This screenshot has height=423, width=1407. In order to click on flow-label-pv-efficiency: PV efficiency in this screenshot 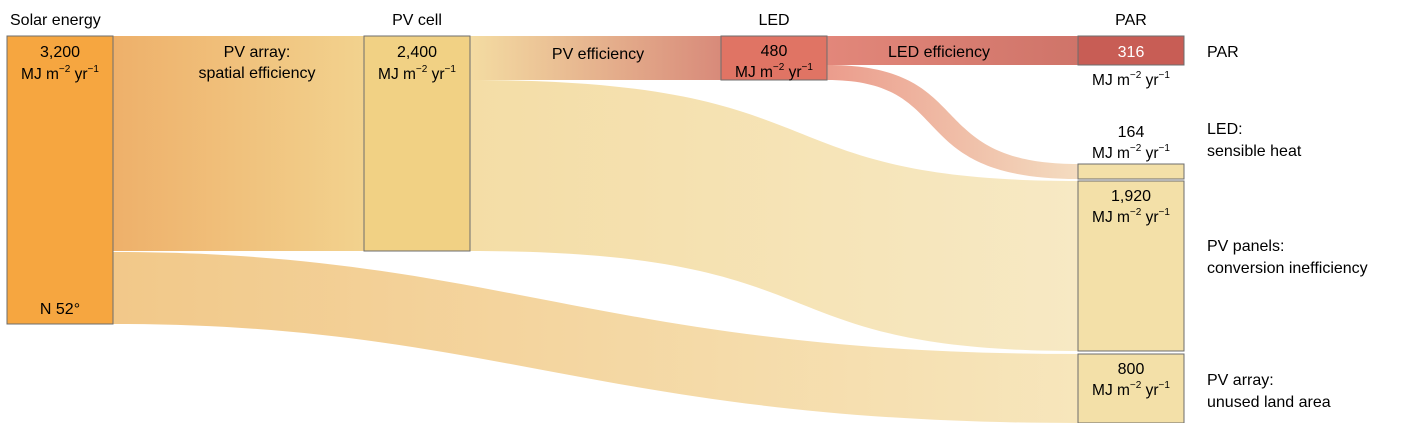, I will do `click(598, 54)`.